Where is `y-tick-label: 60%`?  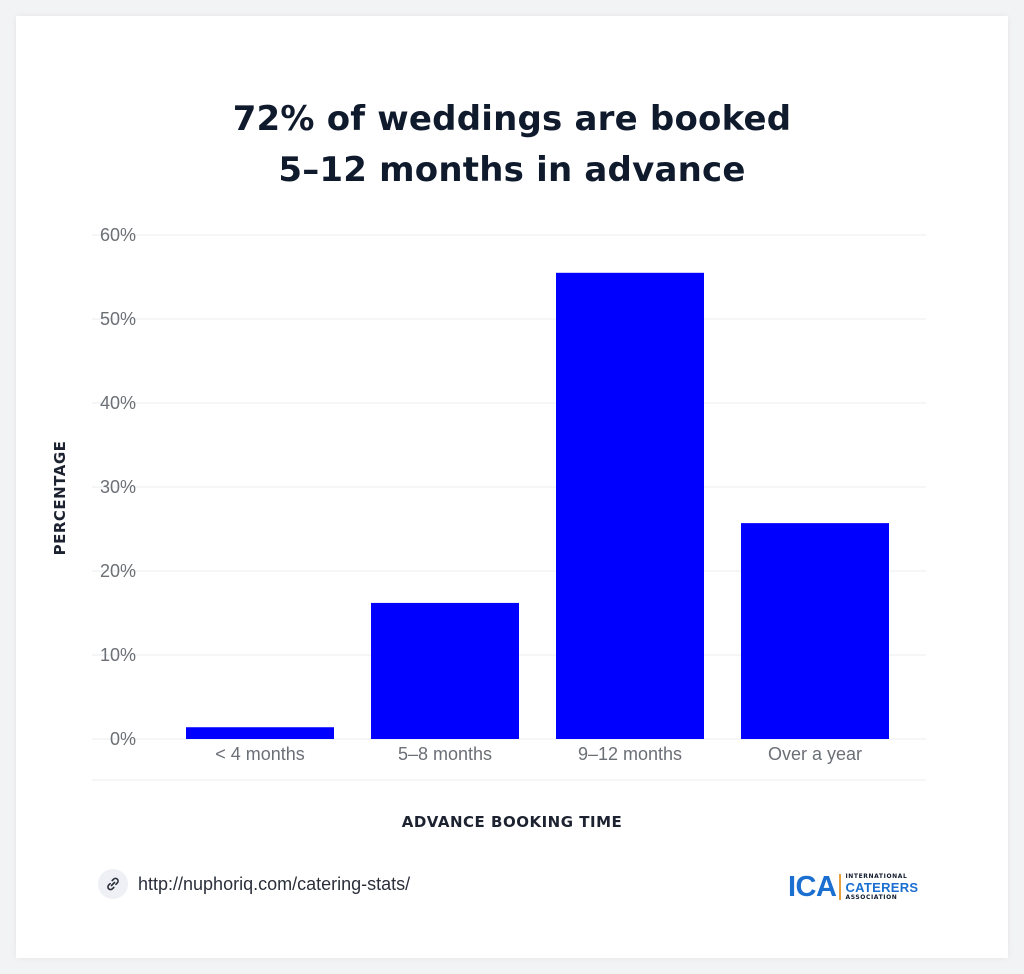
y-tick-label: 60% is located at coordinates (118, 235).